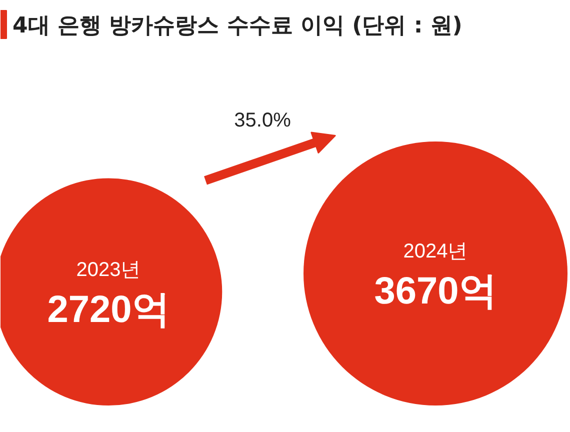 The width and height of the screenshot is (570, 432). I want to click on category-label: 2024년, so click(435, 251).